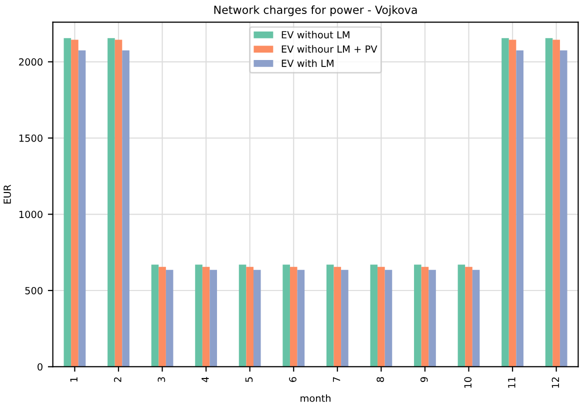 This screenshot has width=587, height=403. Describe the element at coordinates (7, 194) in the screenshot. I see `y-axis-title: EUR` at that location.